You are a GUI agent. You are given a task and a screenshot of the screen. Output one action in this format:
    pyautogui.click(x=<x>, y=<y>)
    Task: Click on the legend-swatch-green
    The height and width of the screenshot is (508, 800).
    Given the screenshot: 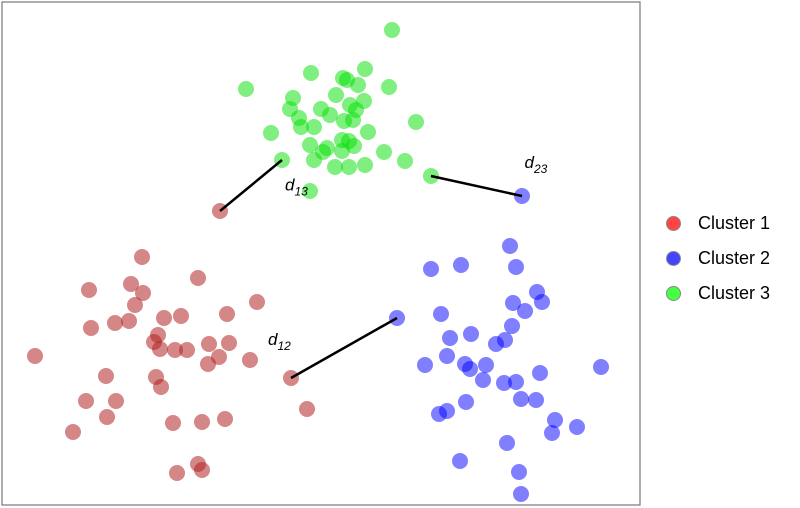 What is the action you would take?
    pyautogui.click(x=673, y=293)
    